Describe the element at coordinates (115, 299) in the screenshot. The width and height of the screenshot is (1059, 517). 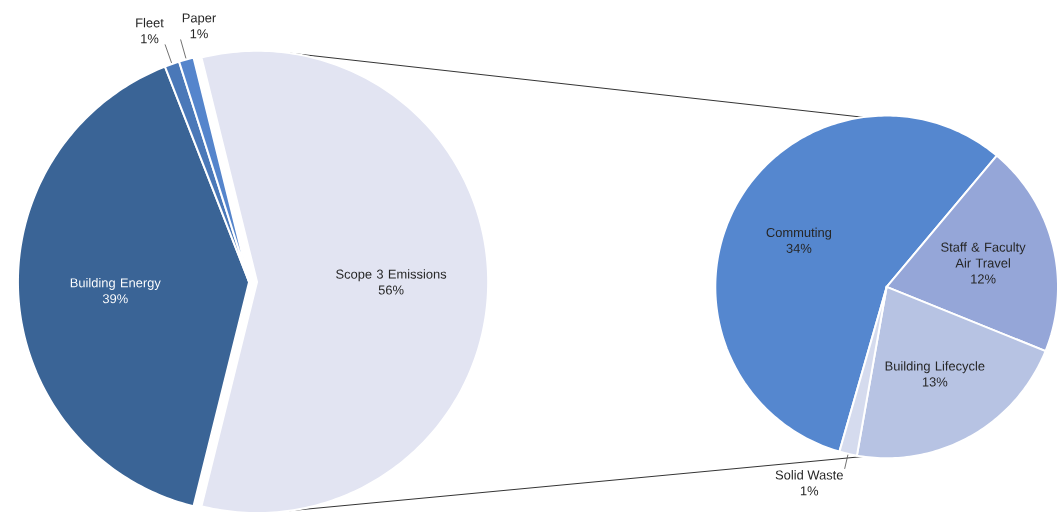
I see `data-label: 39%` at that location.